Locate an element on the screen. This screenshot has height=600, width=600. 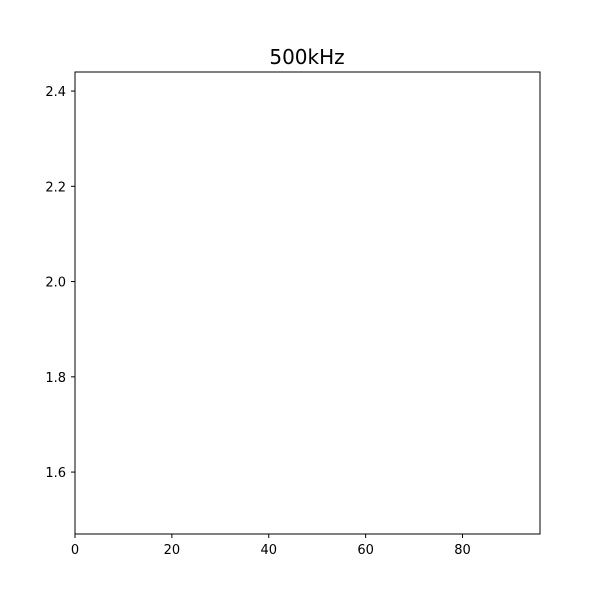
chart-title: 500kHz is located at coordinates (306, 57).